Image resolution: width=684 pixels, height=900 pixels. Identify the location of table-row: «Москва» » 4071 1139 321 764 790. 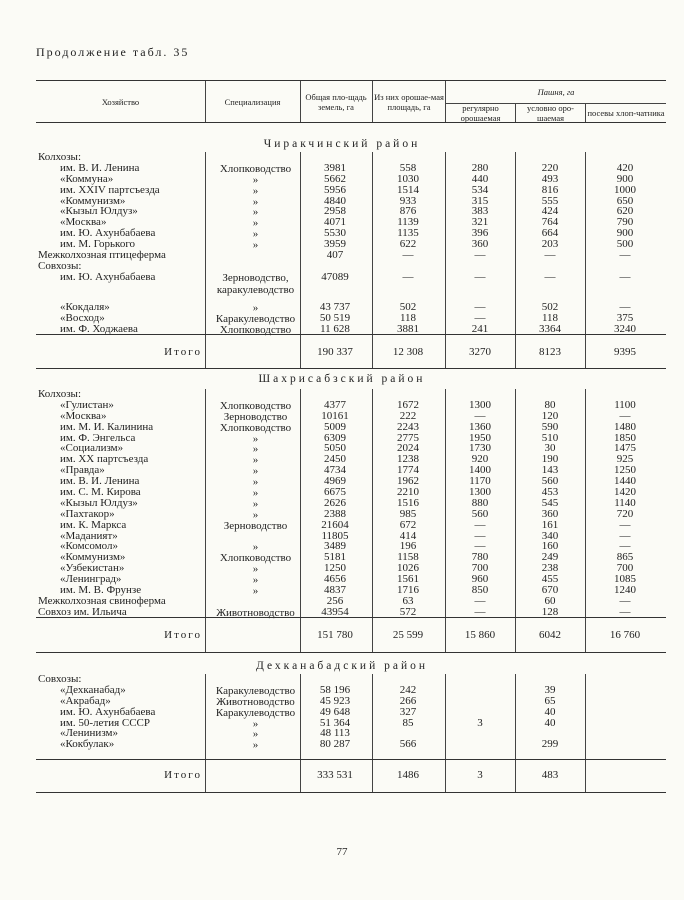
(342, 222).